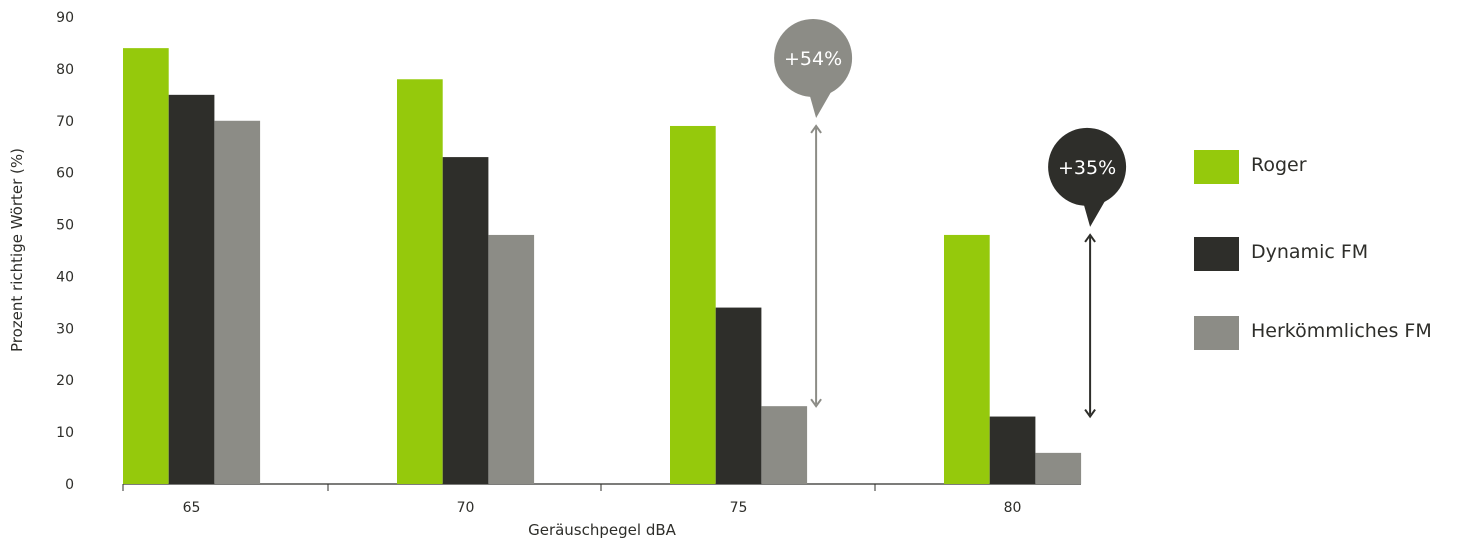 Image resolution: width=1462 pixels, height=542 pixels. I want to click on legend-label-herkoemmliches-fm: Herkömmliches FM, so click(1341, 331).